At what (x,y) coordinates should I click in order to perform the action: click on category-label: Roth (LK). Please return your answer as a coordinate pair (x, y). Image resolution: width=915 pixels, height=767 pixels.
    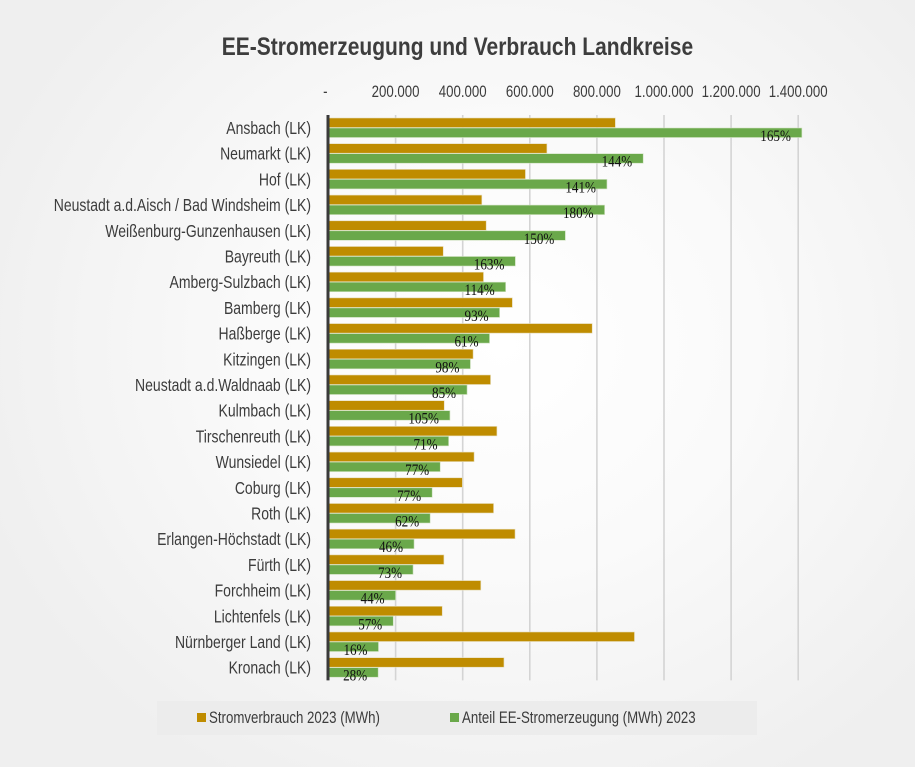
    Looking at the image, I should click on (281, 514).